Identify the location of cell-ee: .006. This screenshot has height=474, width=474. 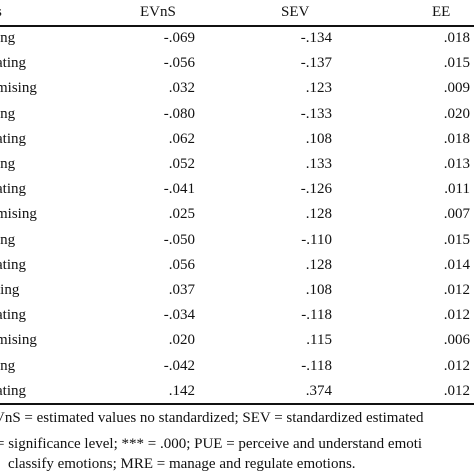
(456, 340).